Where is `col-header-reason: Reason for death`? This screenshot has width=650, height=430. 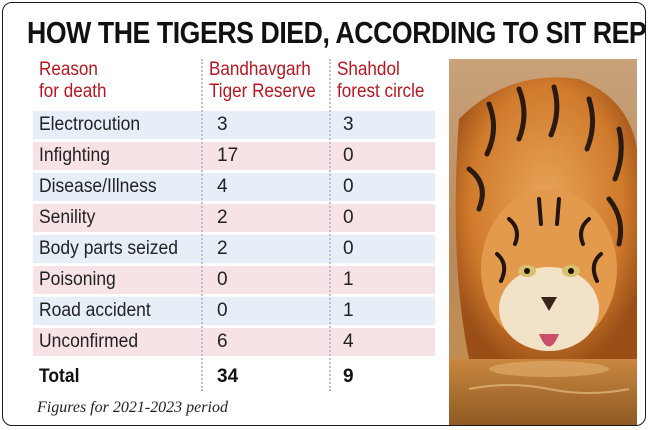
col-header-reason: Reason for death is located at coordinates (73, 81).